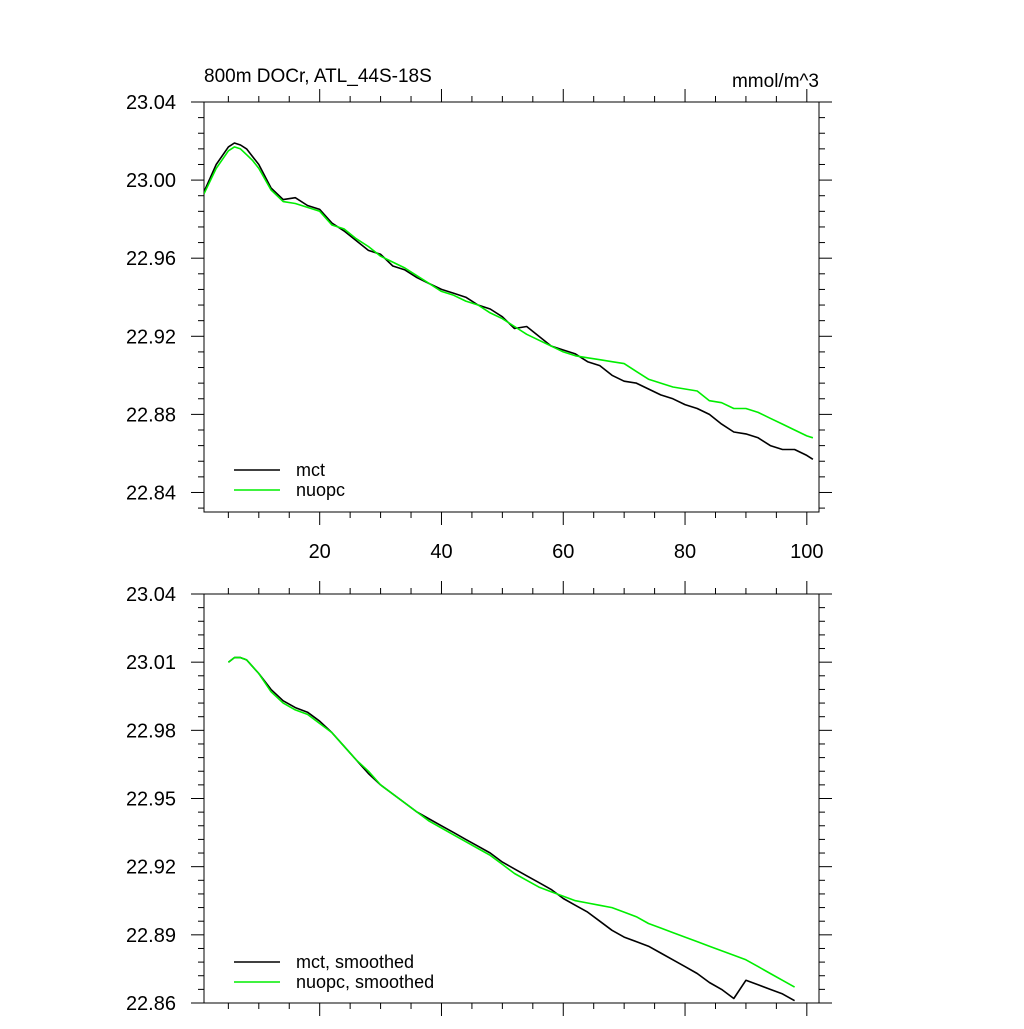  I want to click on legend-label: nuopc, smoothed, so click(365, 982).